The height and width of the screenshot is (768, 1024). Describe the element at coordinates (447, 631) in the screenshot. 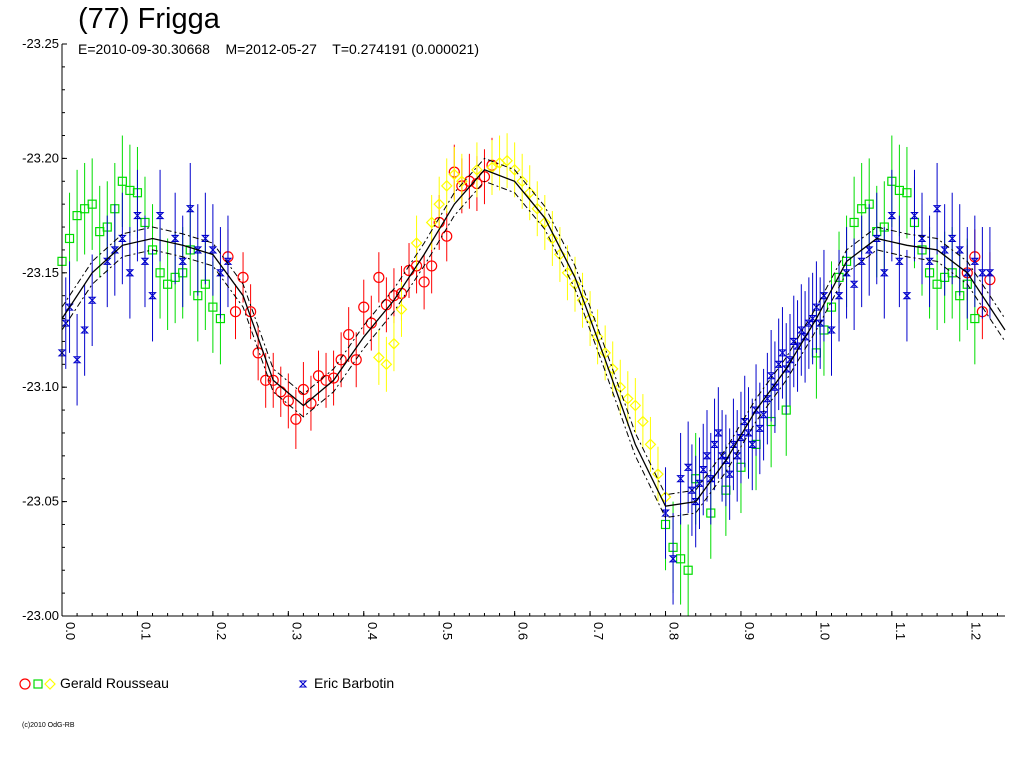

I see `x-tick-label: 0.5` at that location.